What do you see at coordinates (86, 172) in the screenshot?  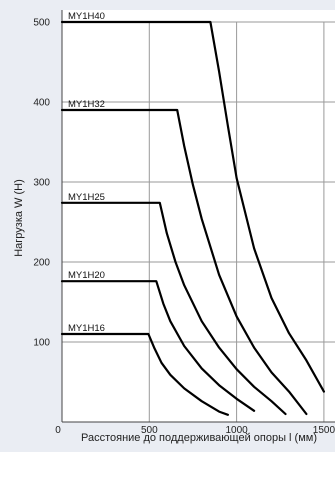 I see `series-labels: MY1H40 MY1H32 MY1H25 MY1H20 MY1H16` at bounding box center [86, 172].